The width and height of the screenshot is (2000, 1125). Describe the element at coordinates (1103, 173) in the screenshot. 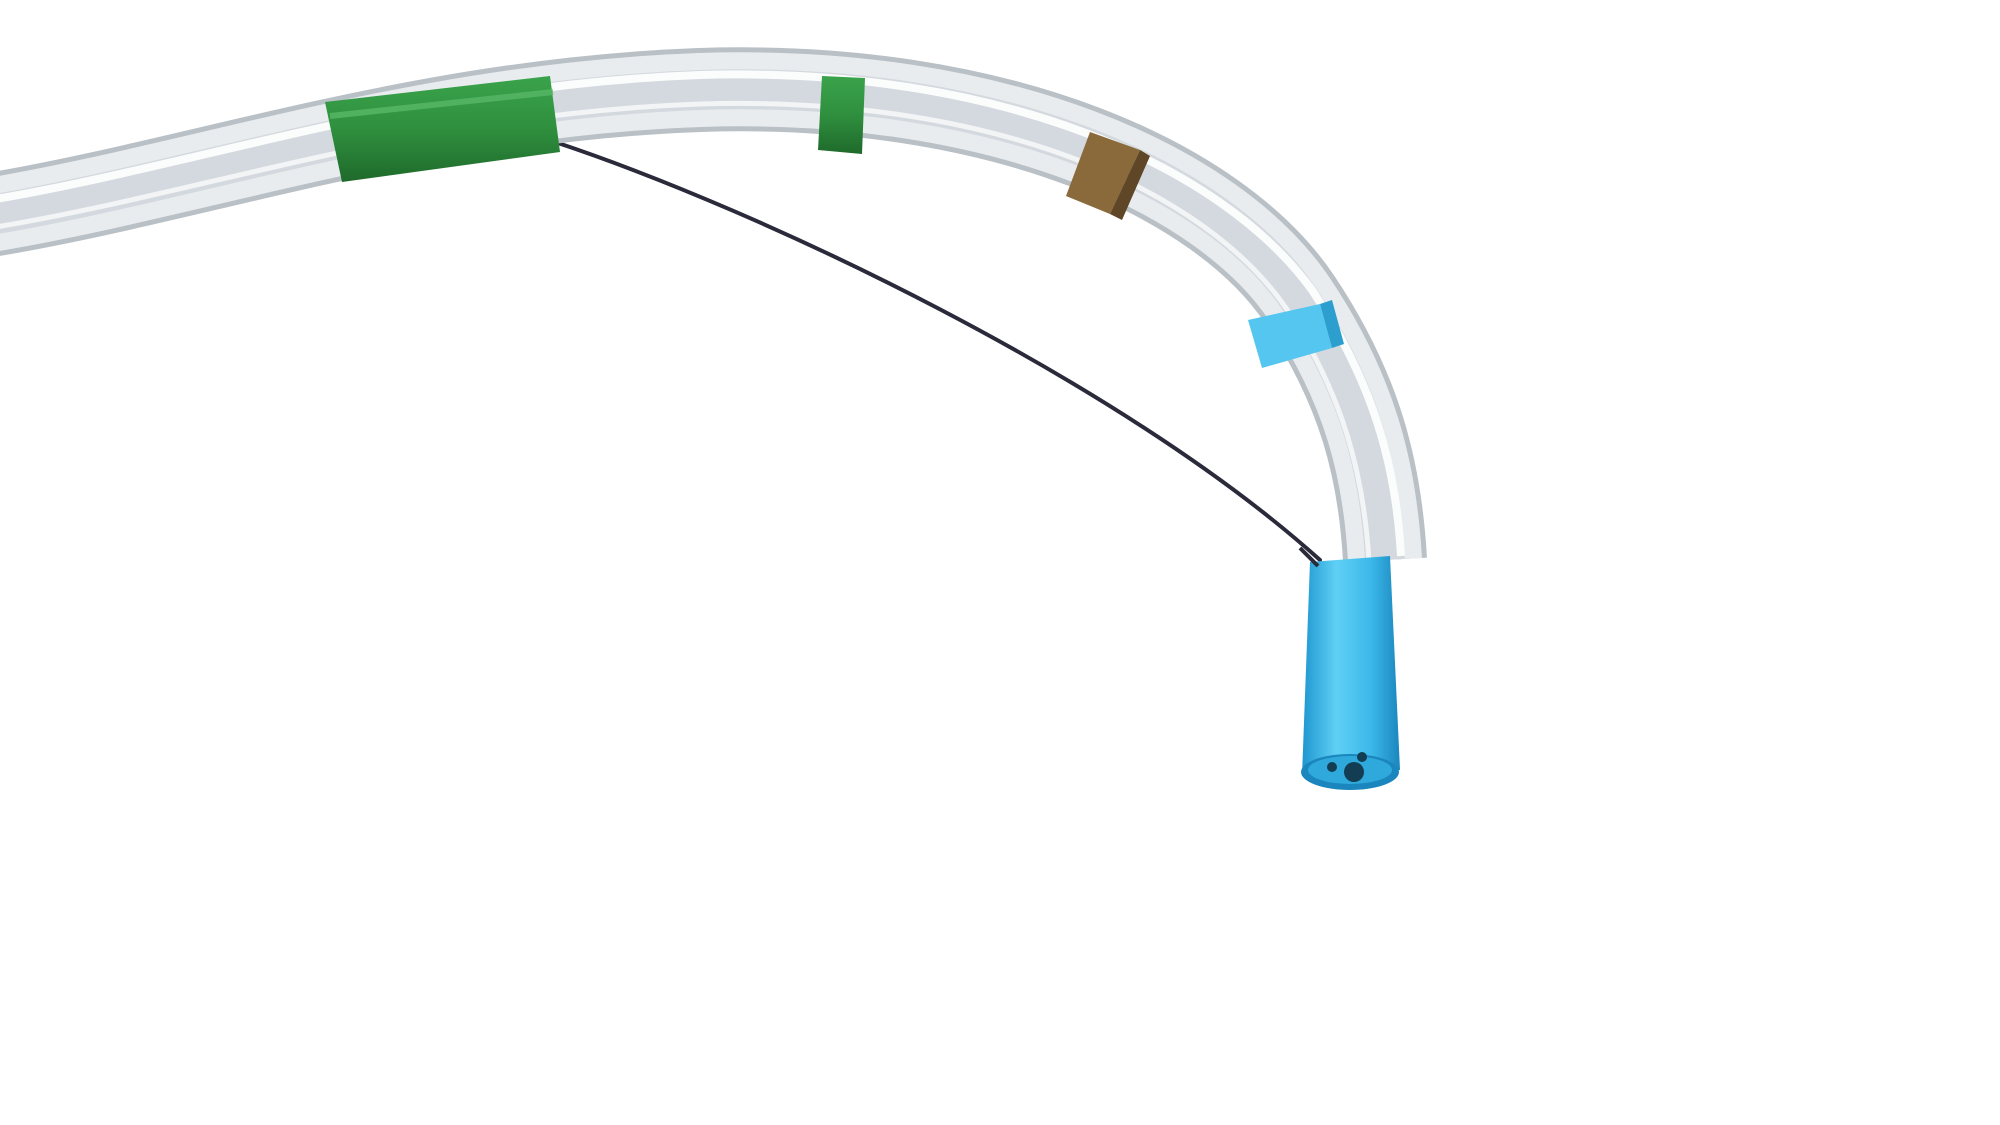

I see `marker-ring-brown` at that location.